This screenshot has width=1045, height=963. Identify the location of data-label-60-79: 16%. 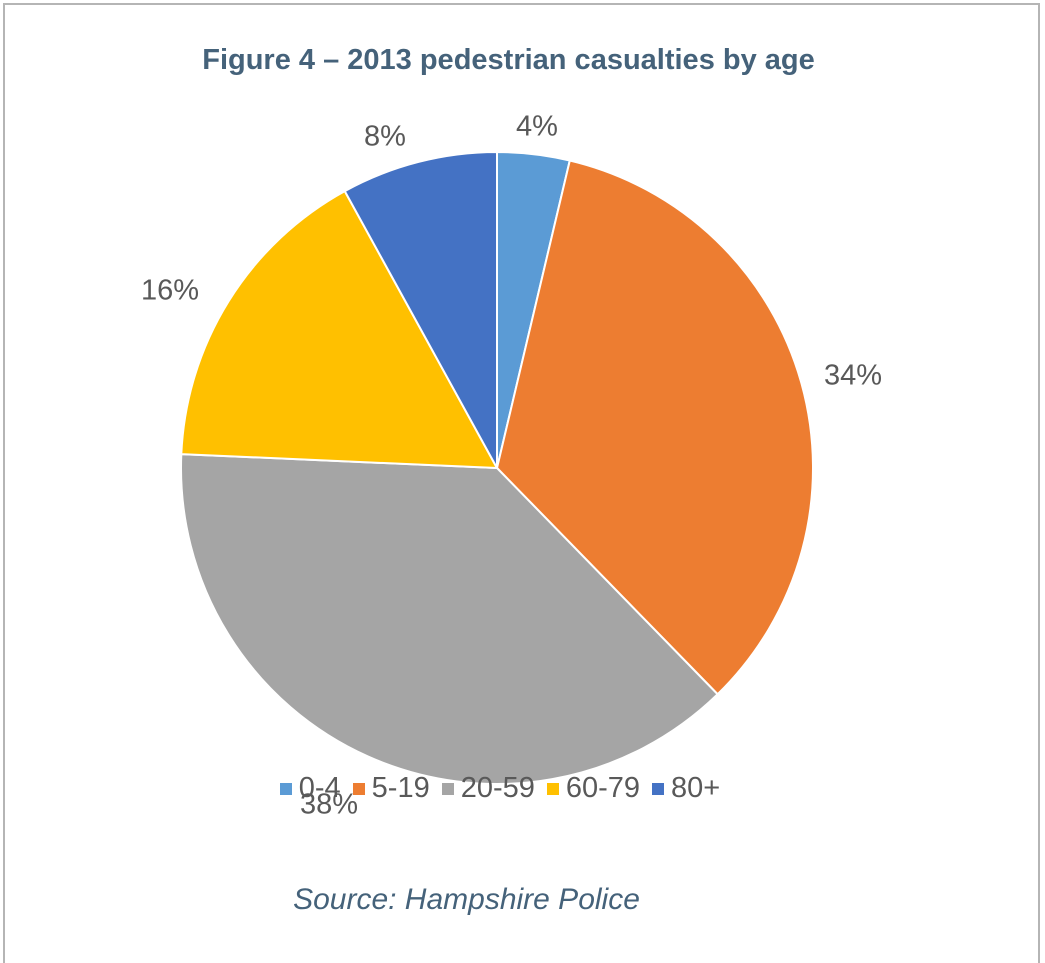
(170, 291).